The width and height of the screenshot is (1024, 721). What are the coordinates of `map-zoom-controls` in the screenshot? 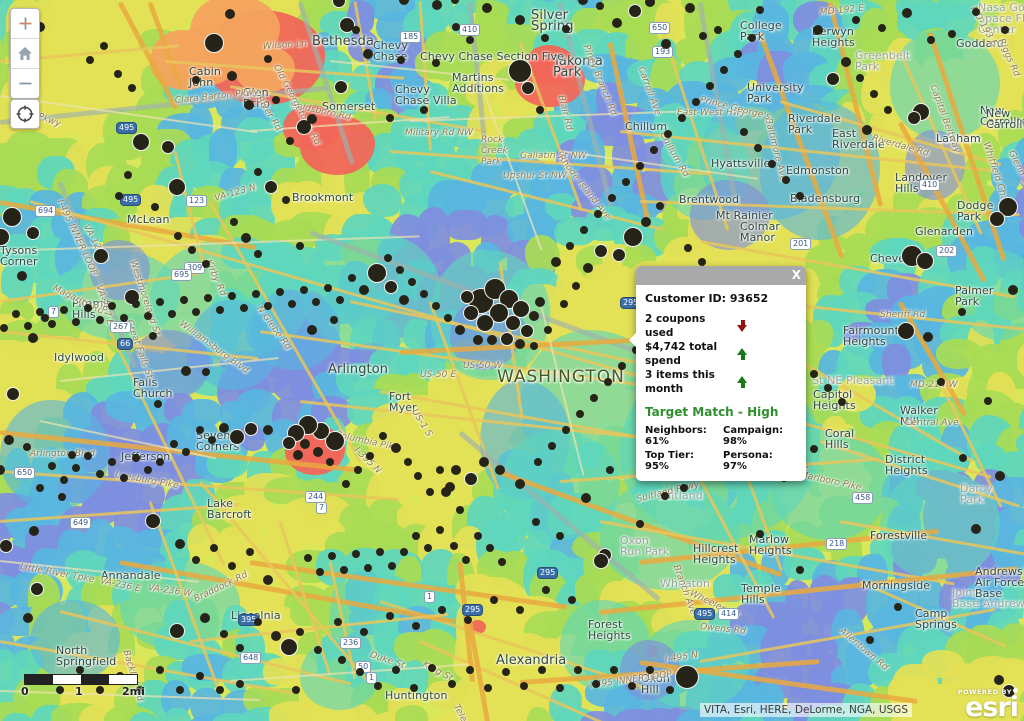 It's located at (25, 53).